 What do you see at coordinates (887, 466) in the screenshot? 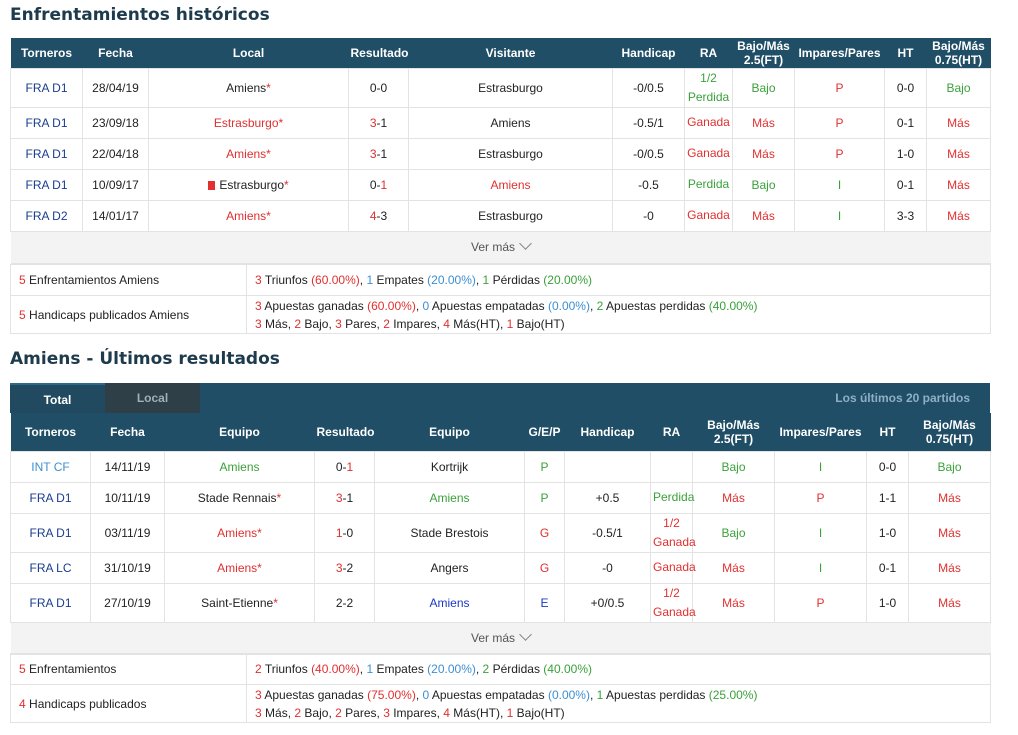
I see `ht-score-cell: 0-0` at bounding box center [887, 466].